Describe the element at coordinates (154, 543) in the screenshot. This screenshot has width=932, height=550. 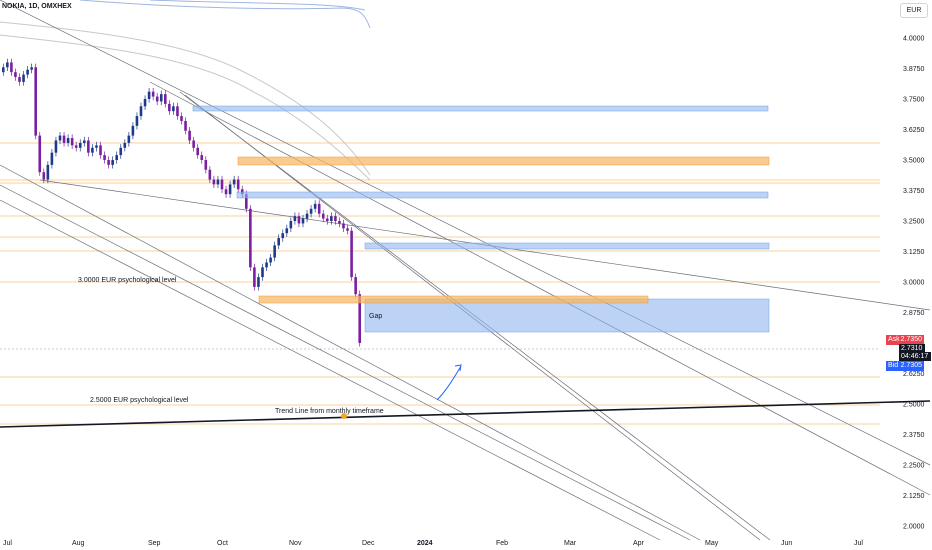
I see `time-tick-label: Sep` at that location.